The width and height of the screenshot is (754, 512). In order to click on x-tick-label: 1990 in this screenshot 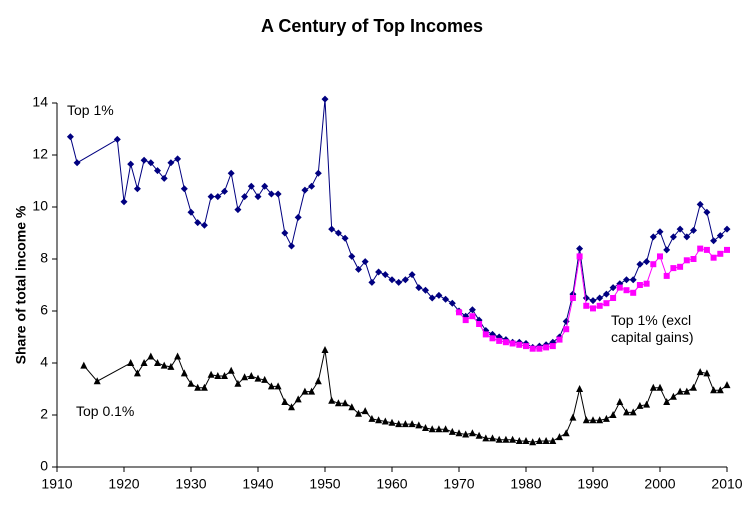, I will do `click(592, 484)`.